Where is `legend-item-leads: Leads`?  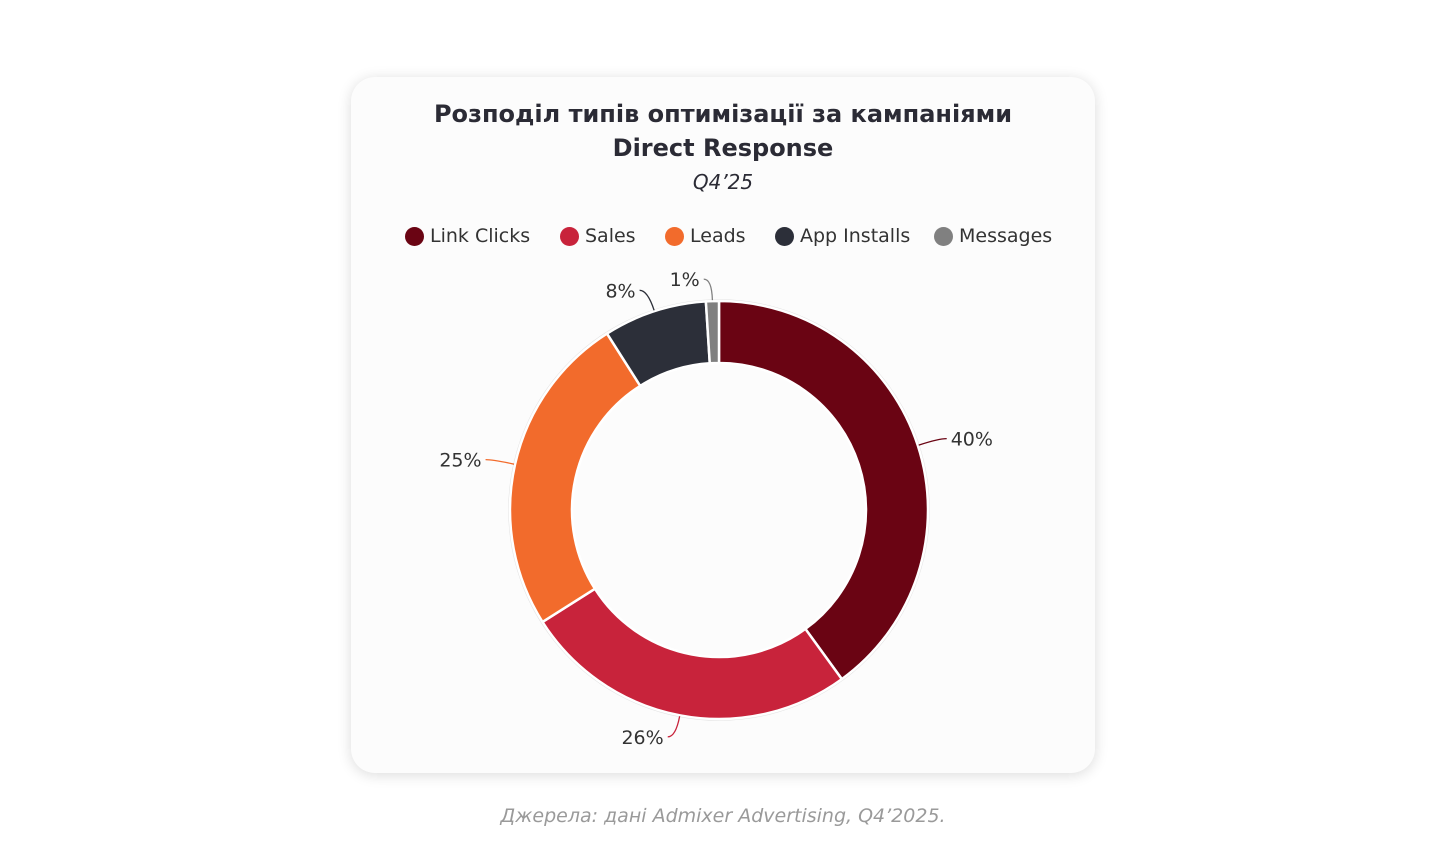
legend-item-leads: Leads is located at coordinates (705, 236).